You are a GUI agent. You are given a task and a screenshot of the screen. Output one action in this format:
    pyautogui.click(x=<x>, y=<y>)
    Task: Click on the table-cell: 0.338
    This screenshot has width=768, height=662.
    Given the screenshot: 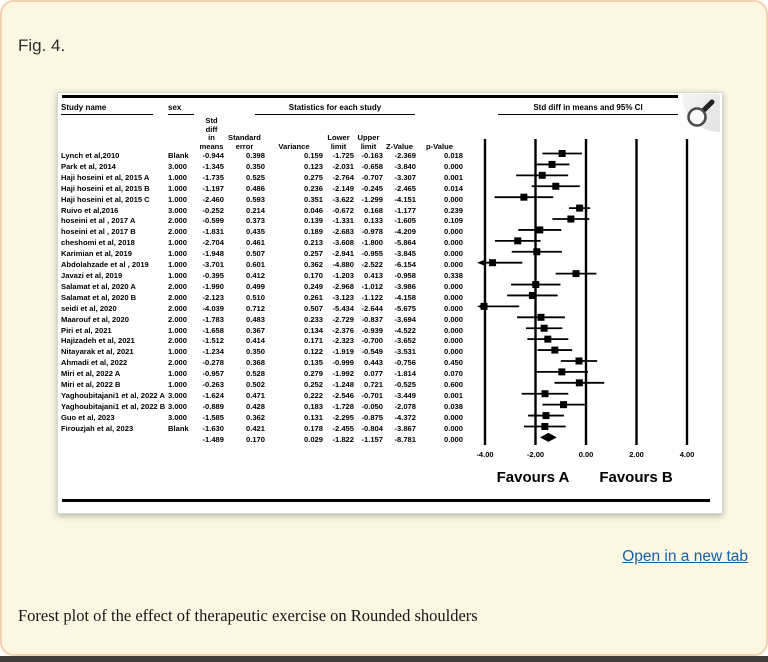 What is the action you would take?
    pyautogui.click(x=453, y=275)
    